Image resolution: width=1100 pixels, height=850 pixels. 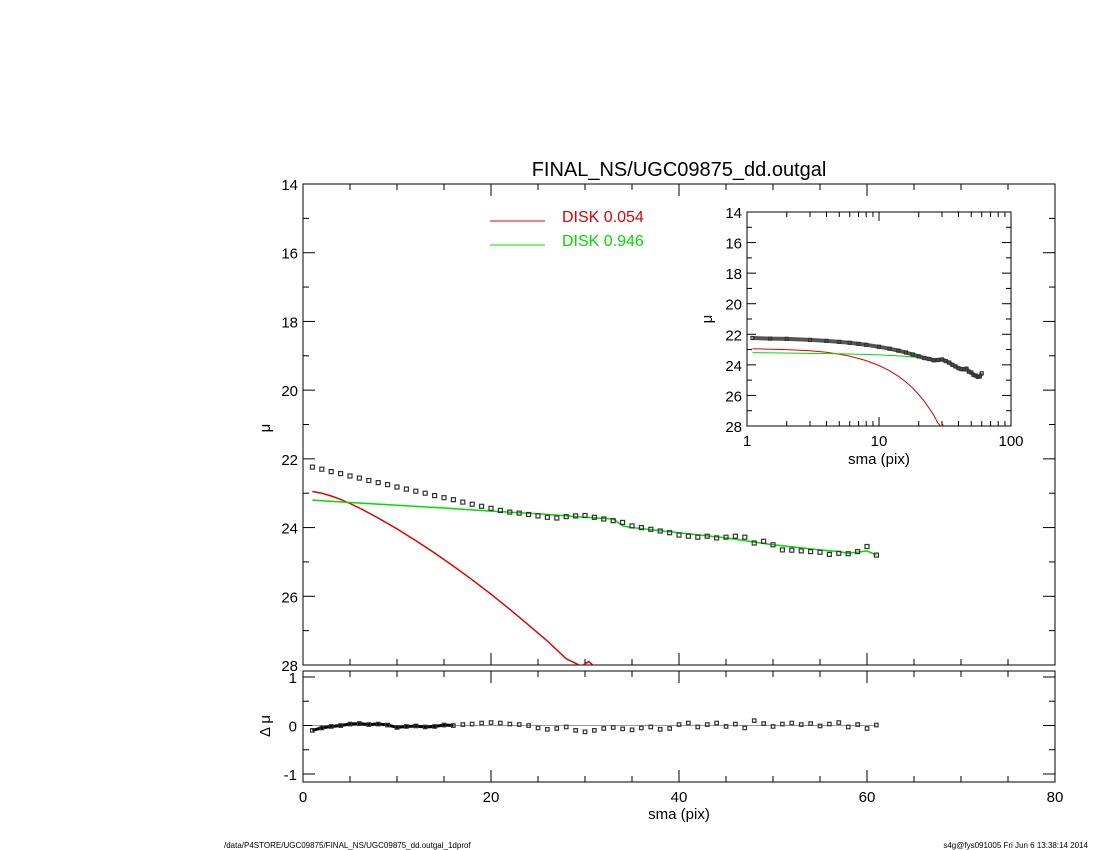 What do you see at coordinates (594, 527) in the screenshot?
I see `series-line-disk2` at bounding box center [594, 527].